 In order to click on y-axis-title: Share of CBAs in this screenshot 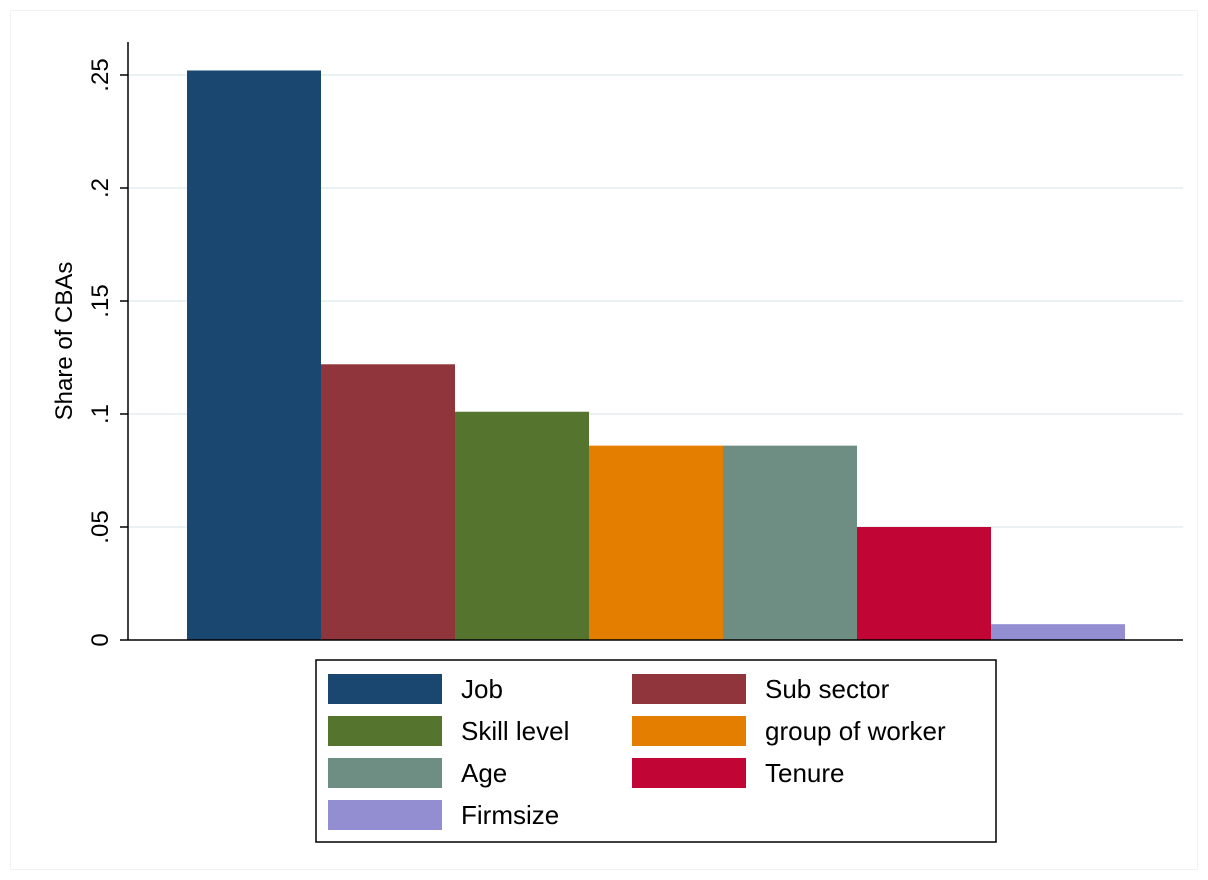, I will do `click(64, 341)`.